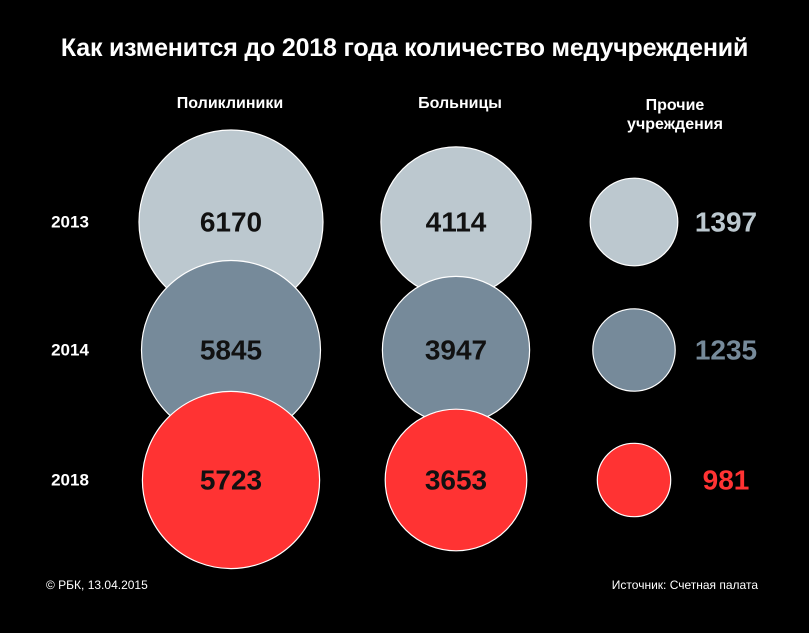 This screenshot has height=633, width=809. I want to click on value-label-2013-3: 1397, so click(726, 222).